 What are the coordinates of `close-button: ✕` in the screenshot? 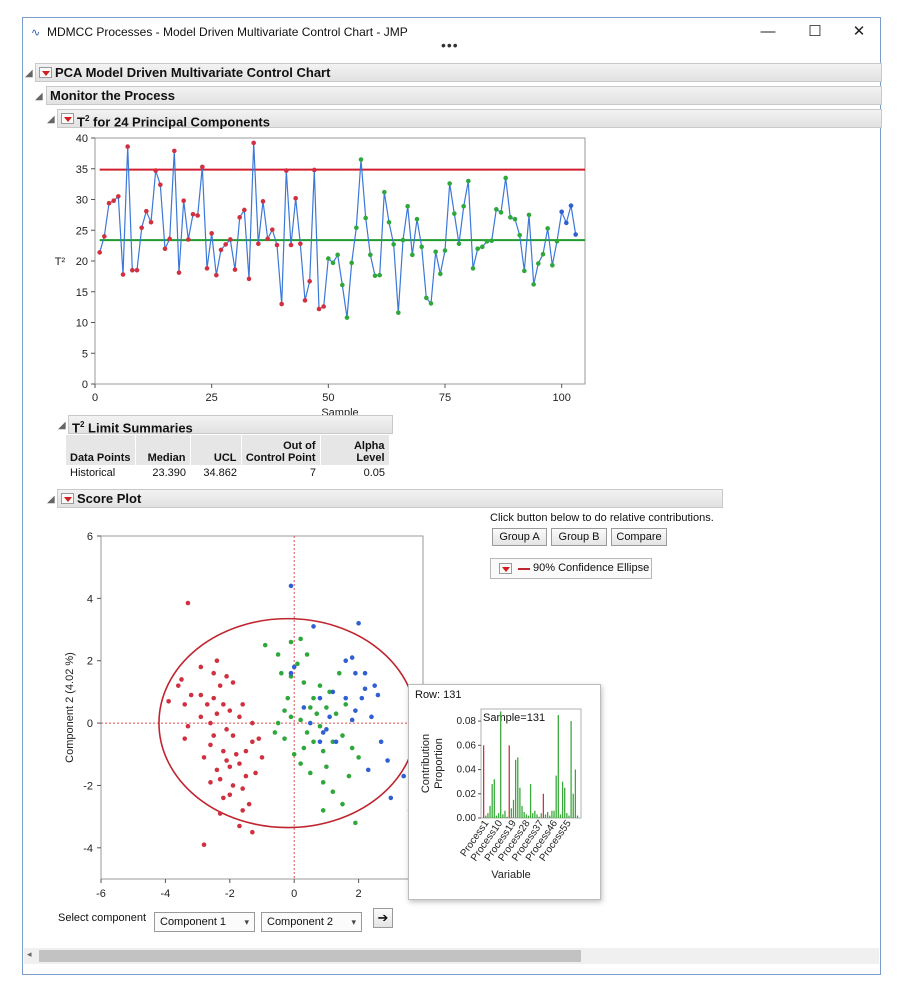 It's located at (859, 31).